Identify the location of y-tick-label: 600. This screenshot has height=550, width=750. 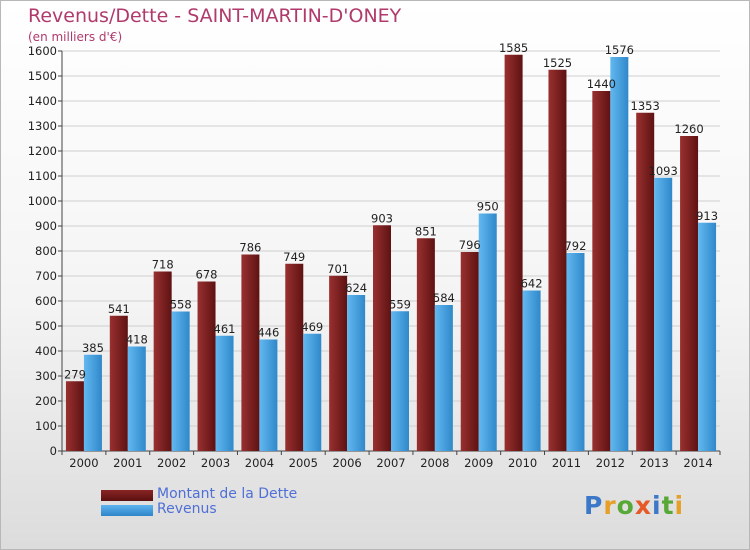
(46, 301).